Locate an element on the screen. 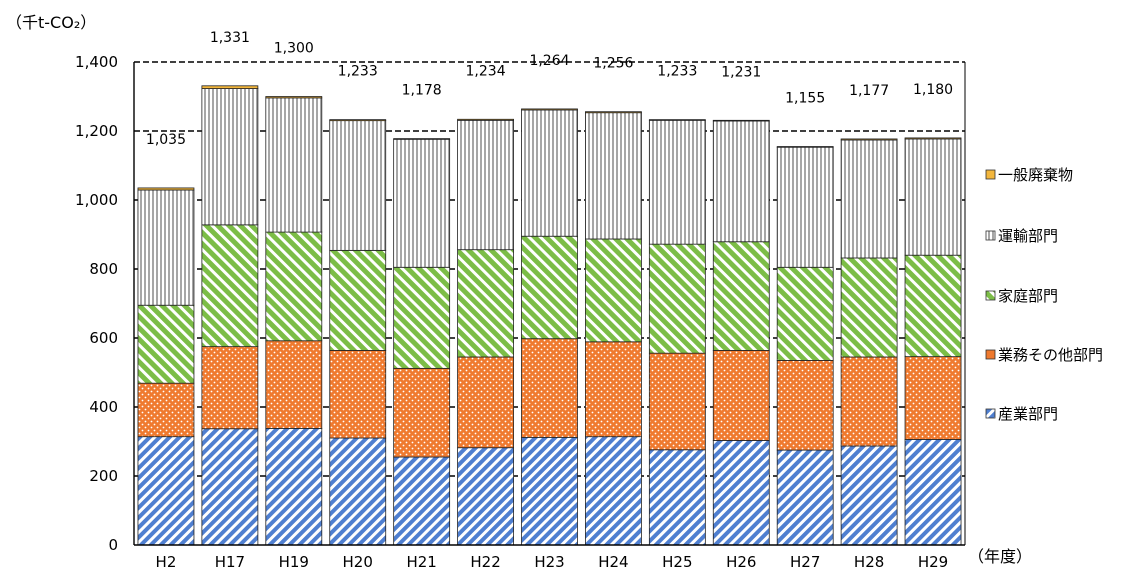  bar-segment-2-H28 is located at coordinates (869, 401).